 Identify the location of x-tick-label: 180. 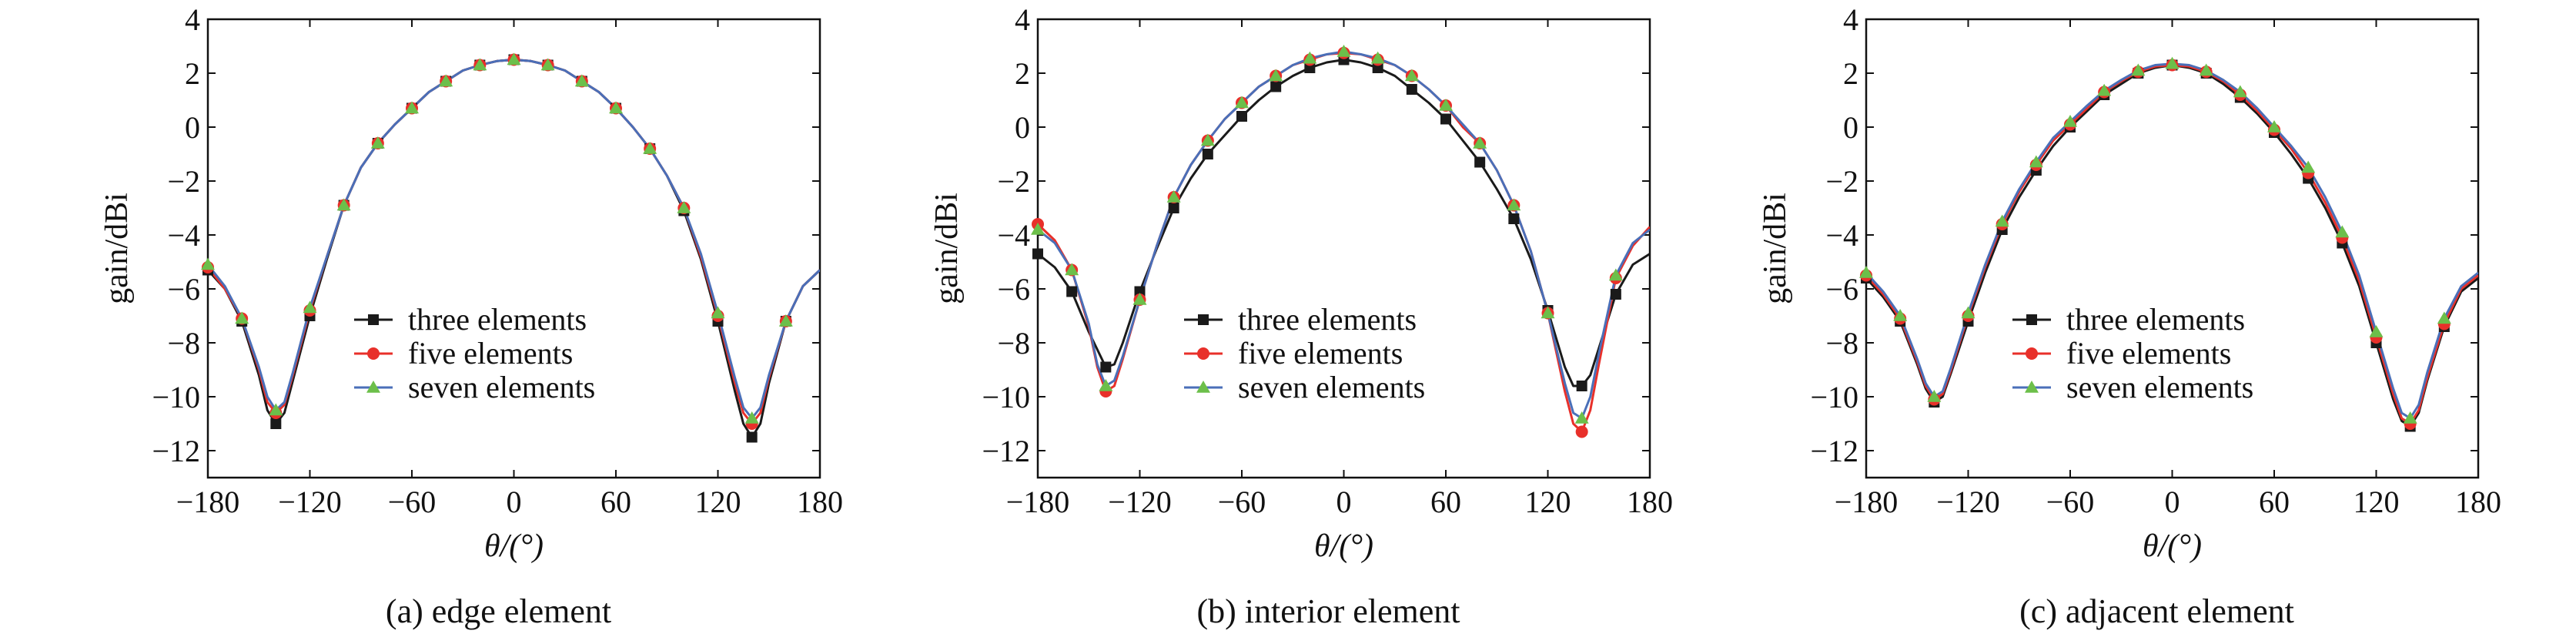
(820, 502).